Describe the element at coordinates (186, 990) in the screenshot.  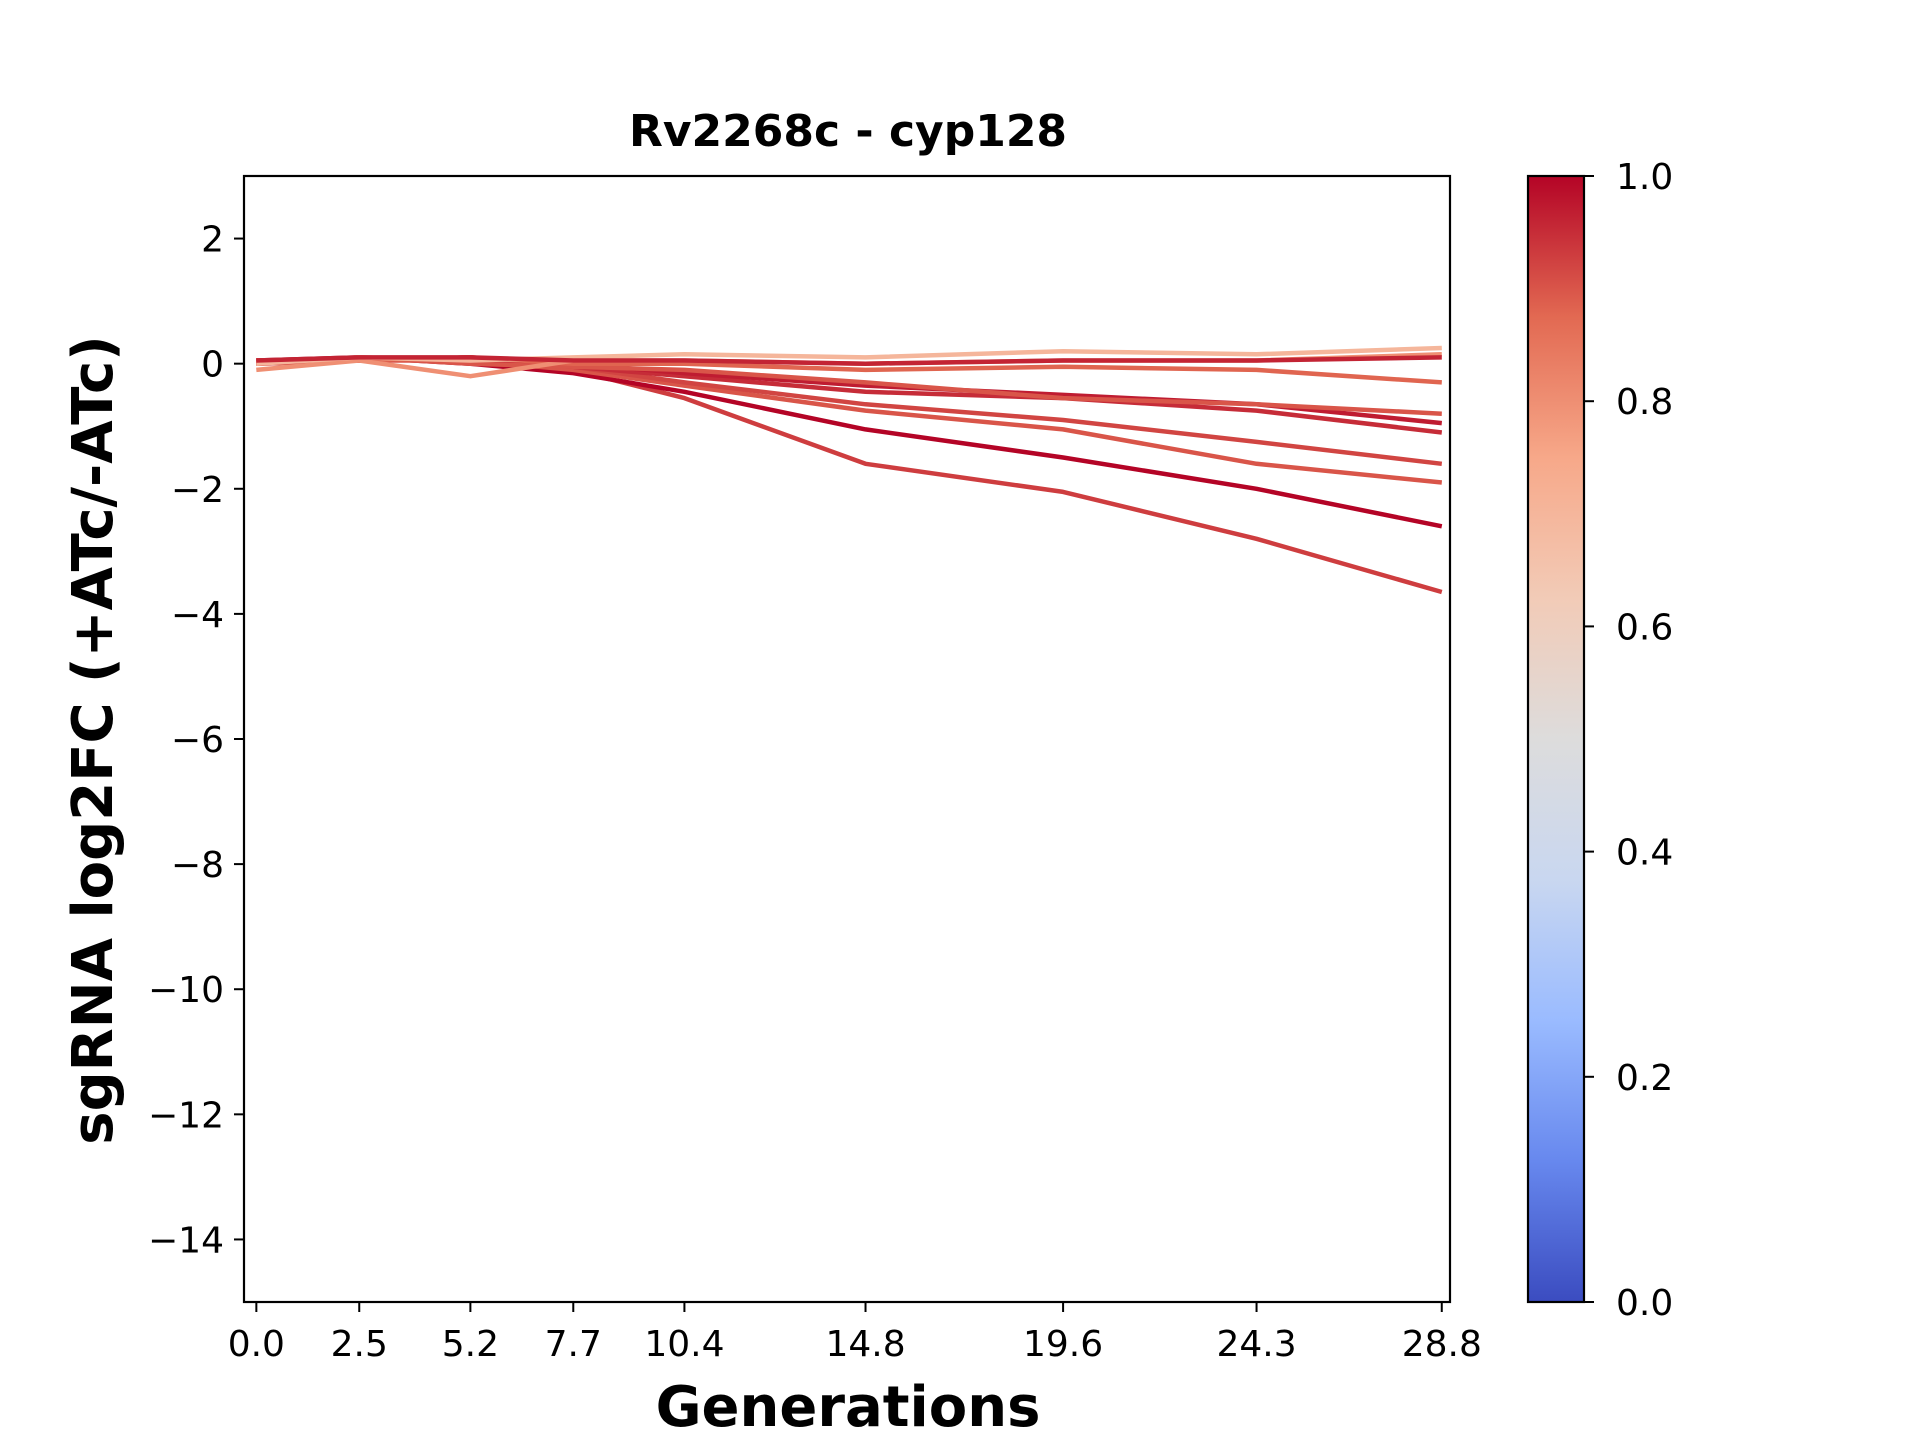
I see `y-tick-label: −10` at that location.